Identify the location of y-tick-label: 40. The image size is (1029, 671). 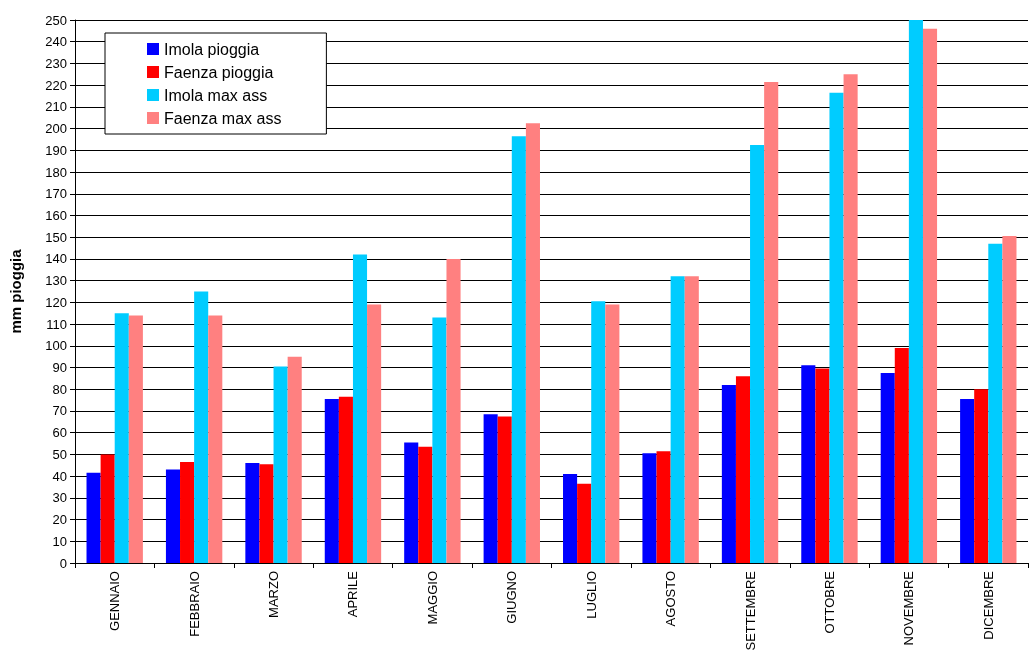
(59, 476).